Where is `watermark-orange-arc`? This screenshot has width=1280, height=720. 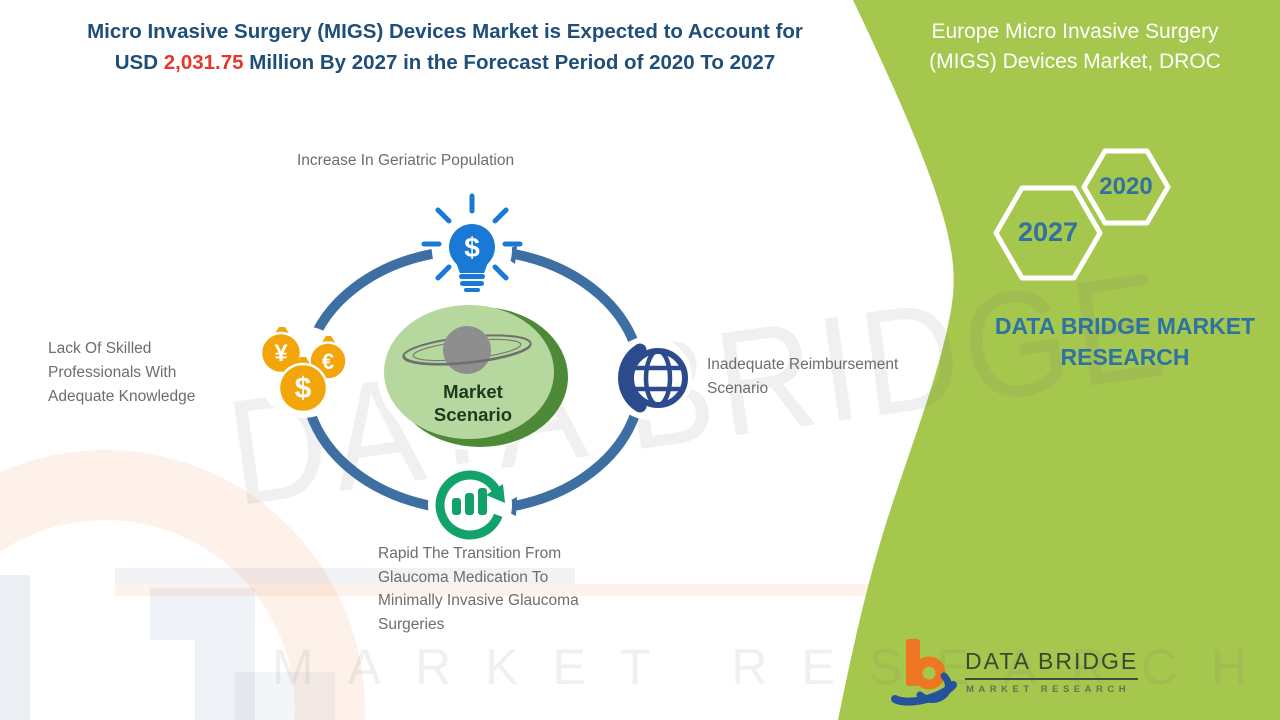
watermark-orange-arc is located at coordinates (182, 585).